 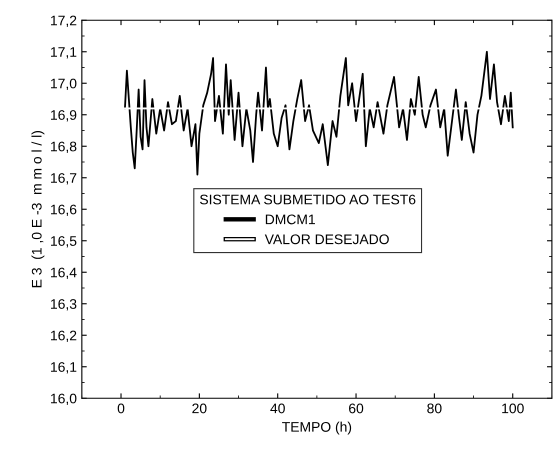 I want to click on x-axis-title: TEMPO (h), so click(x=317, y=428).